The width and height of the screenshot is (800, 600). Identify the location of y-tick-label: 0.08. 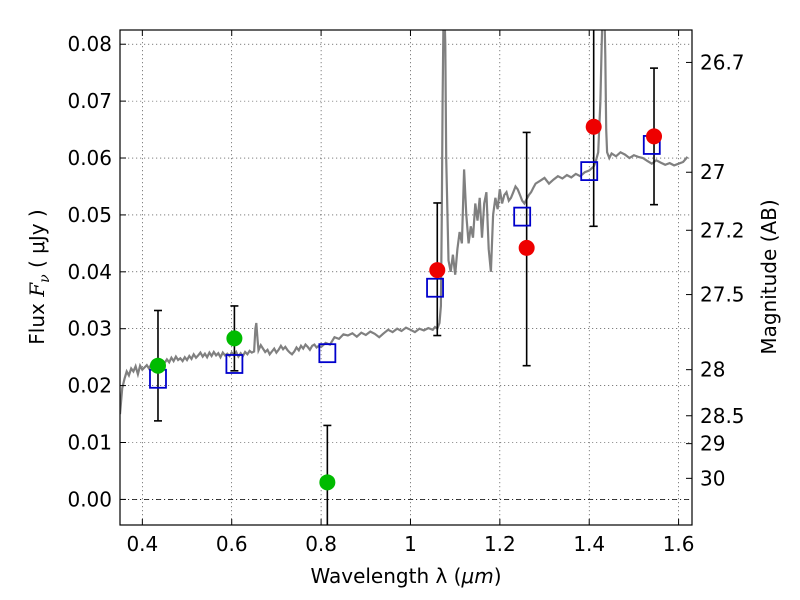
(89, 44).